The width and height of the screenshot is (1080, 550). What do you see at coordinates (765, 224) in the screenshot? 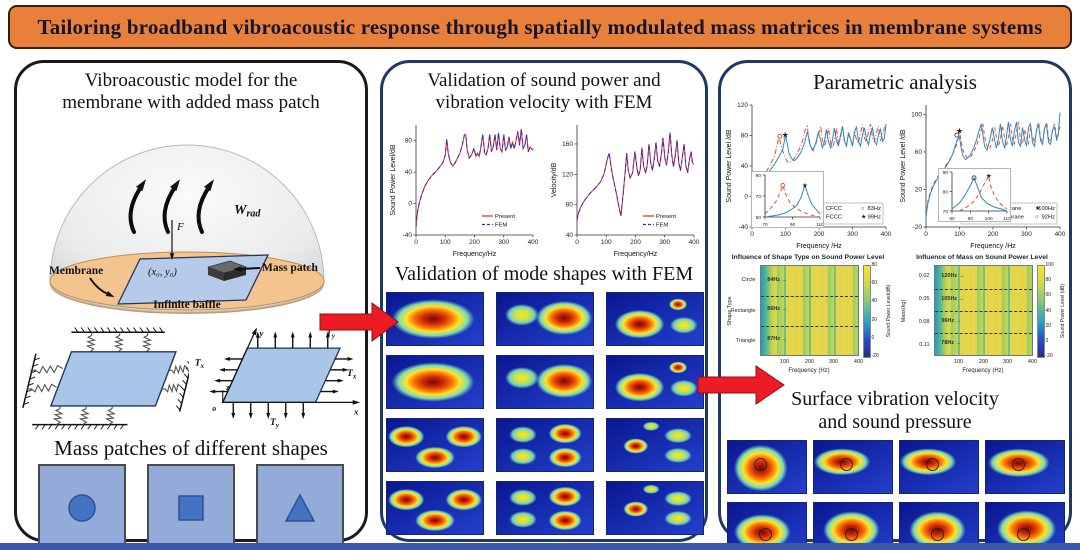
I see `svg-text: 70` at bounding box center [765, 224].